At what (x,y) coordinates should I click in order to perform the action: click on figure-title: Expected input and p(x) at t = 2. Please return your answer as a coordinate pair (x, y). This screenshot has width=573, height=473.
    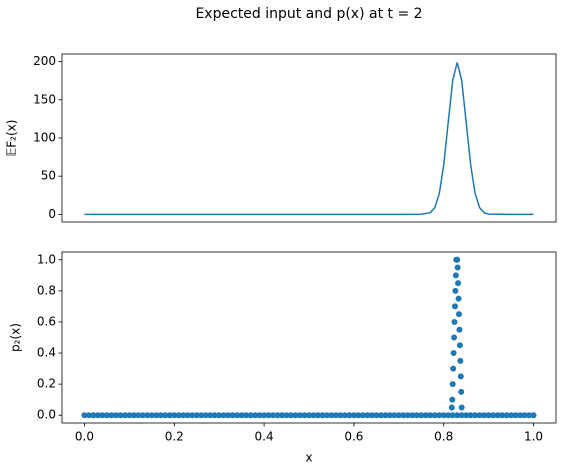
    Looking at the image, I should click on (308, 14).